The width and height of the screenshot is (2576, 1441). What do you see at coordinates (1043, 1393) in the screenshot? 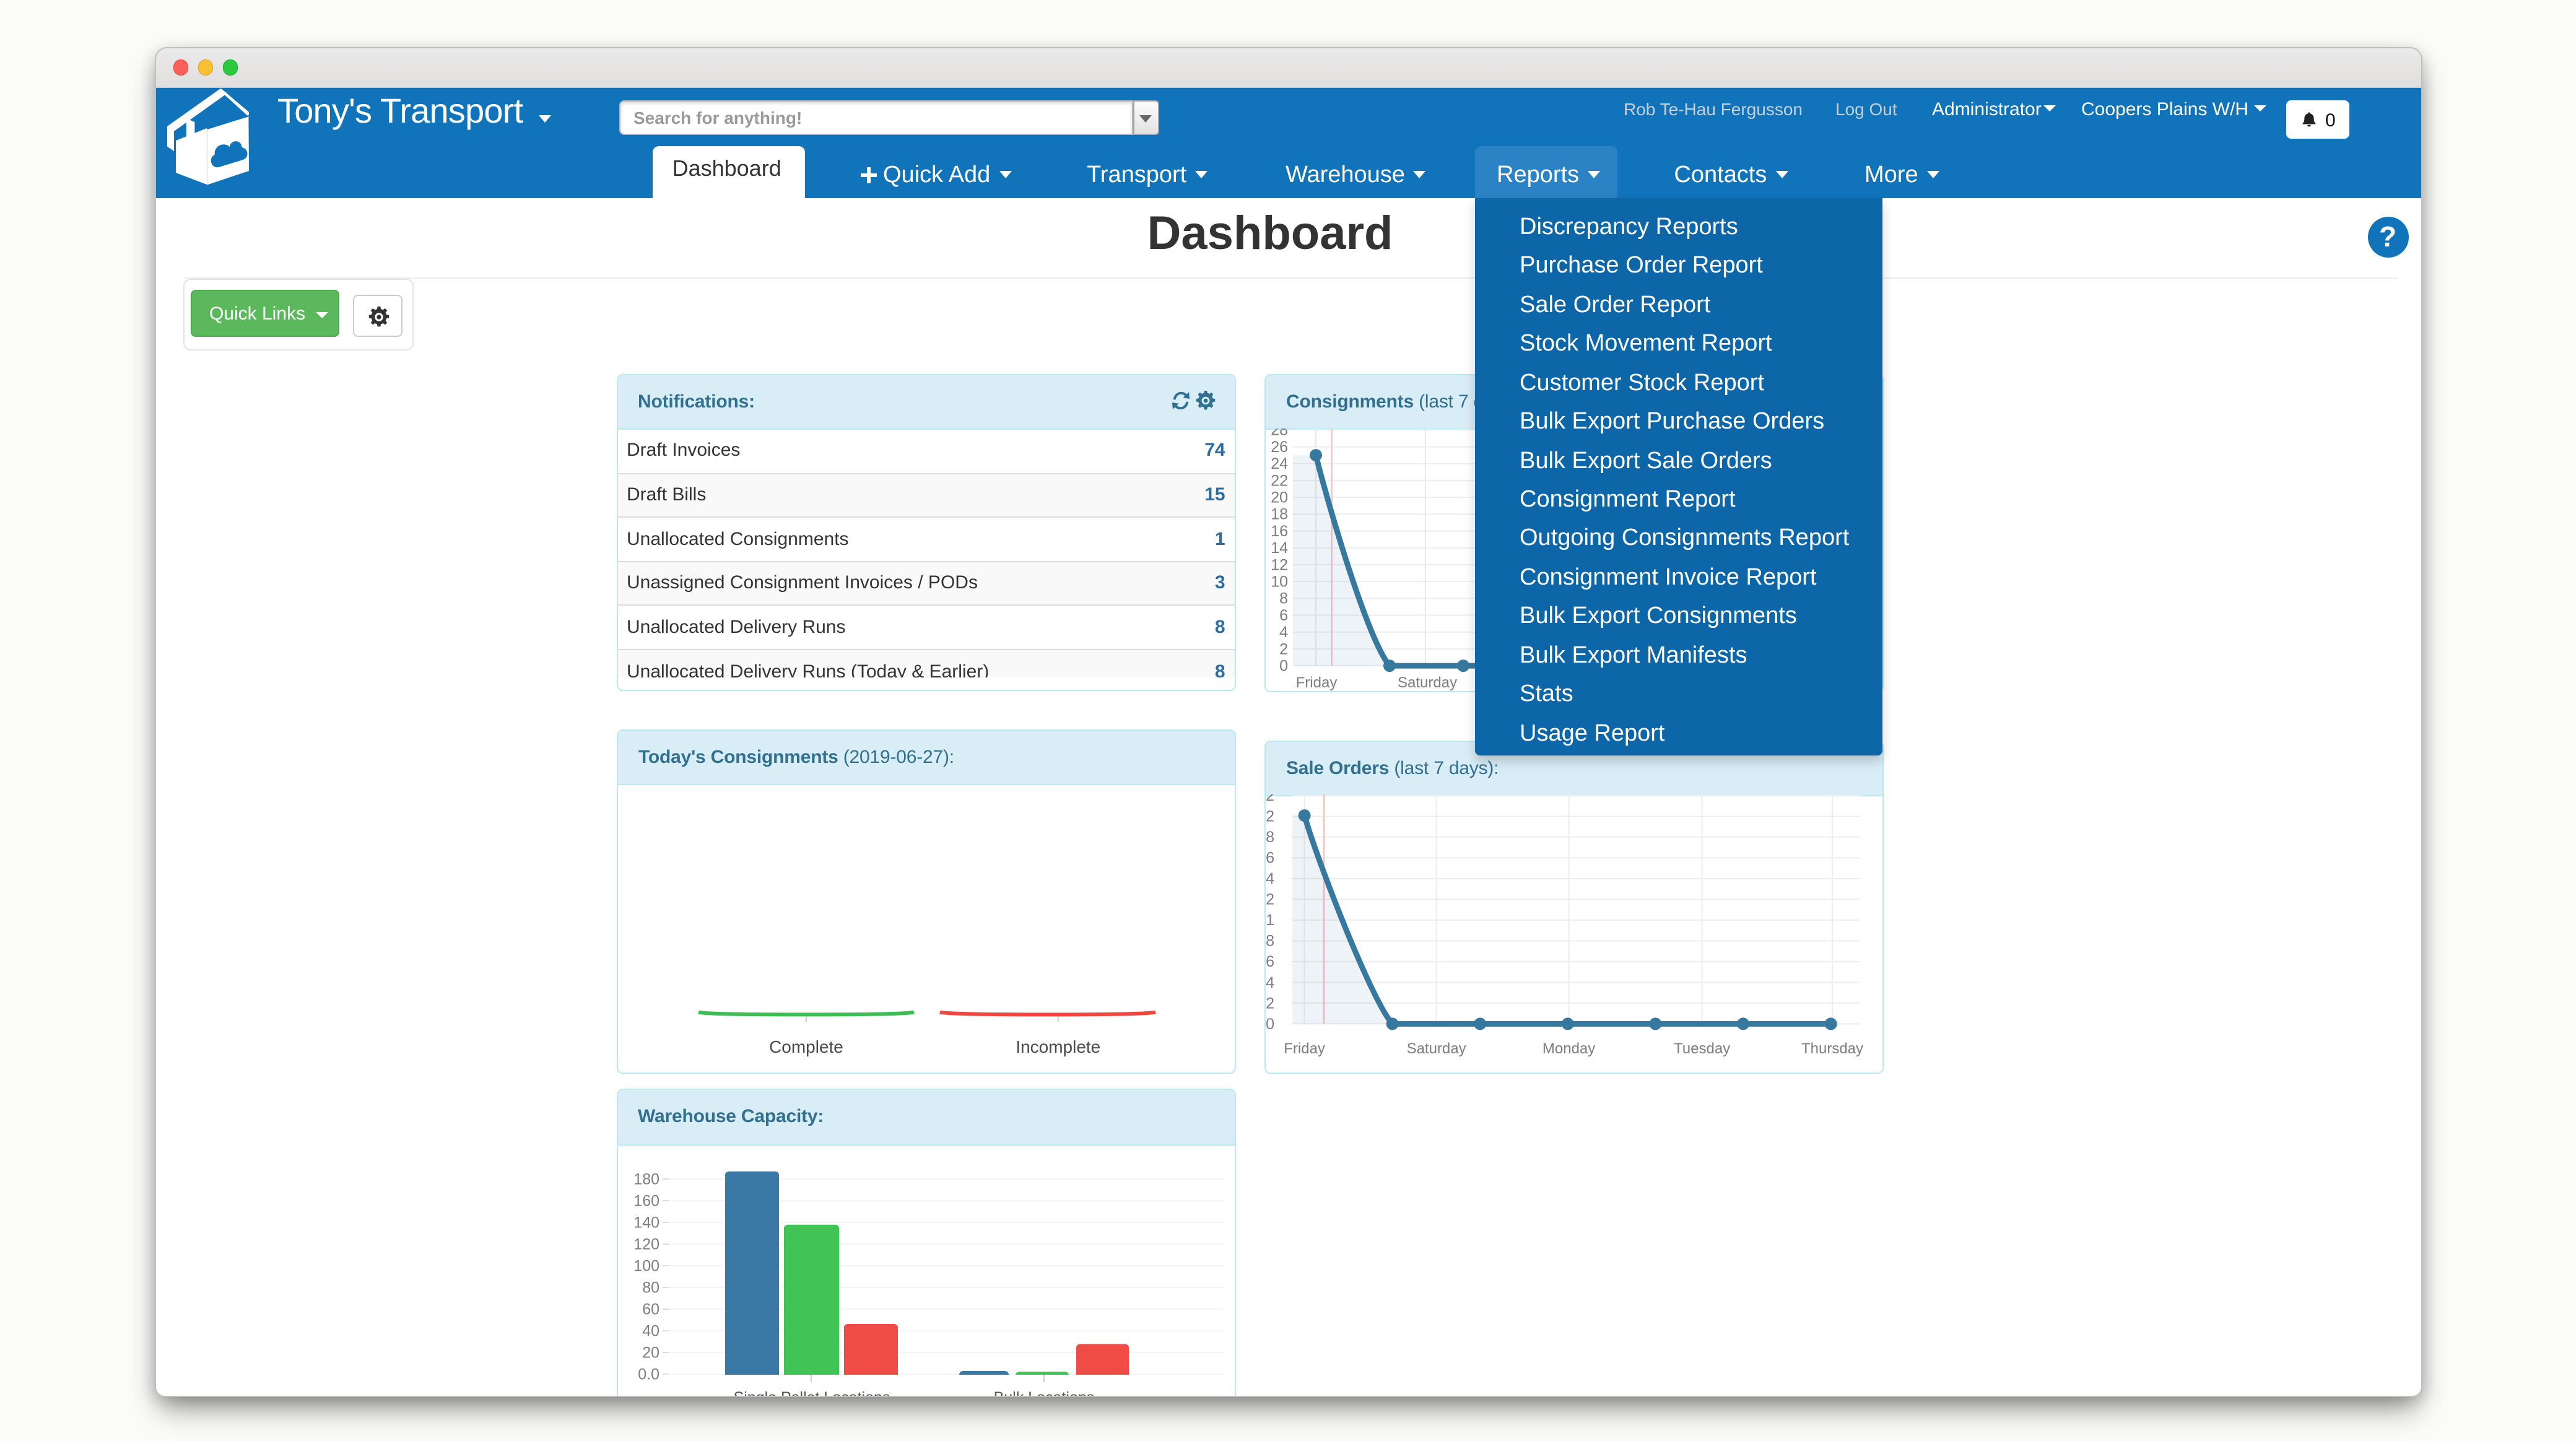
I see `svg-text: Bulk Locations` at bounding box center [1043, 1393].